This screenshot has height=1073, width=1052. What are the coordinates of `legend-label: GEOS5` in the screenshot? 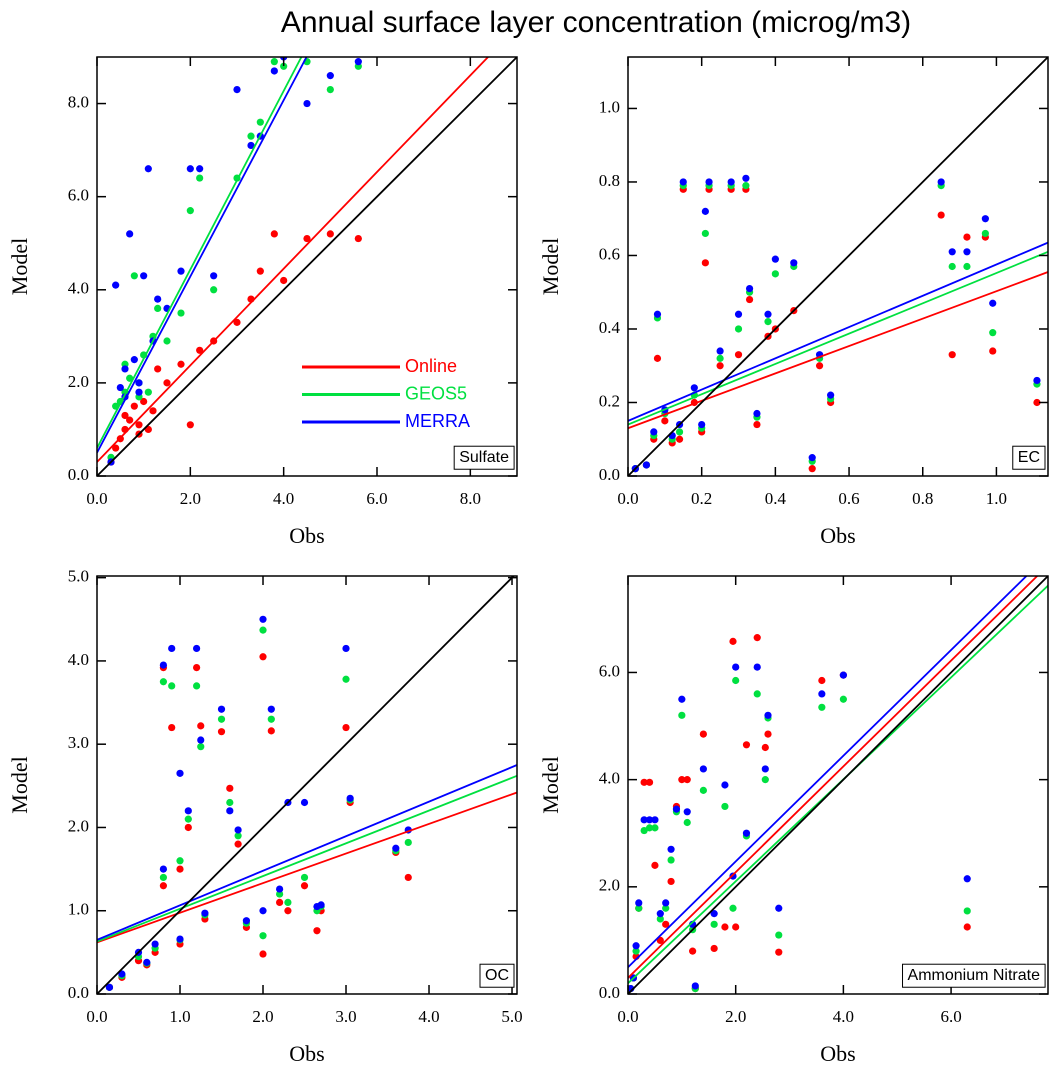 It's located at (436, 393).